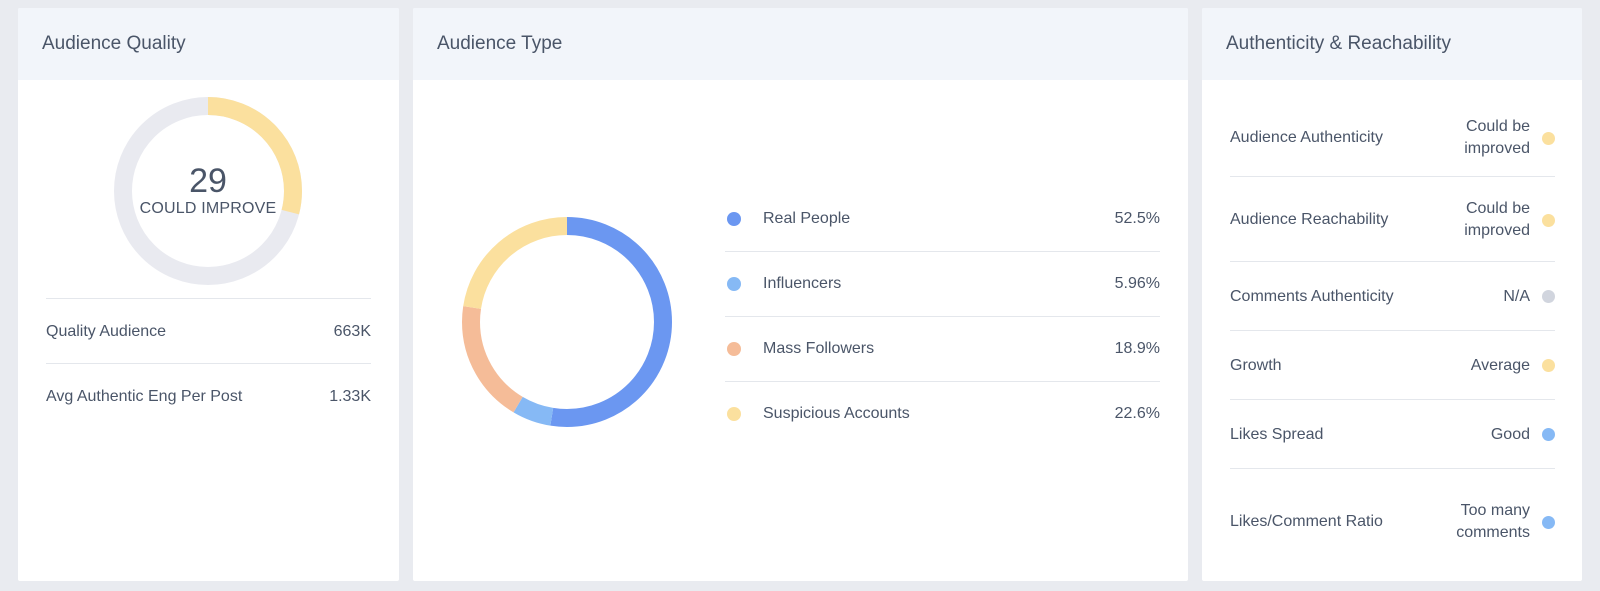 The width and height of the screenshot is (1600, 591). I want to click on donut-segment-mass-followers, so click(567, 322).